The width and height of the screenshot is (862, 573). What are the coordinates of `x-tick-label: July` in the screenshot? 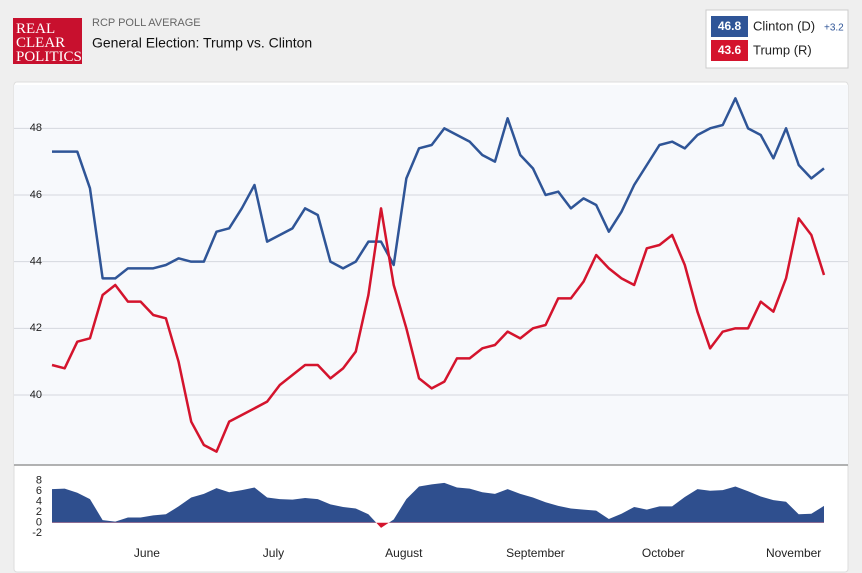 It's located at (273, 553).